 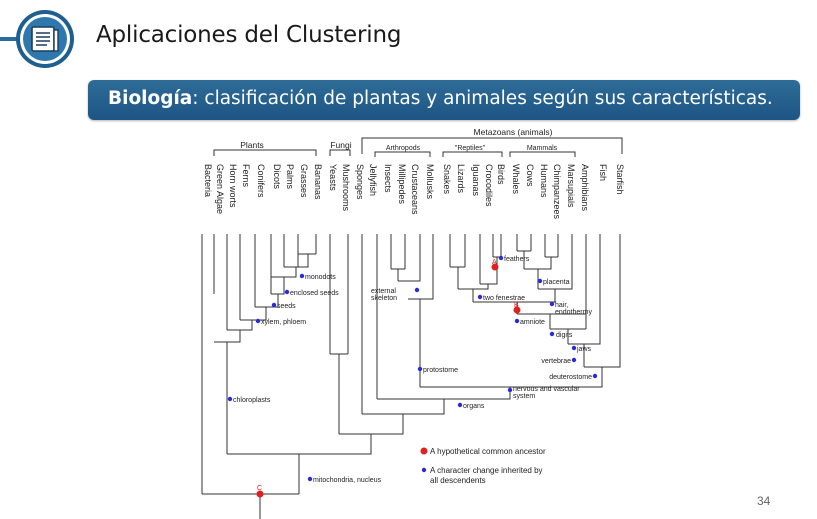 What do you see at coordinates (476, 180) in the screenshot?
I see `taxon-label: Iguanas` at bounding box center [476, 180].